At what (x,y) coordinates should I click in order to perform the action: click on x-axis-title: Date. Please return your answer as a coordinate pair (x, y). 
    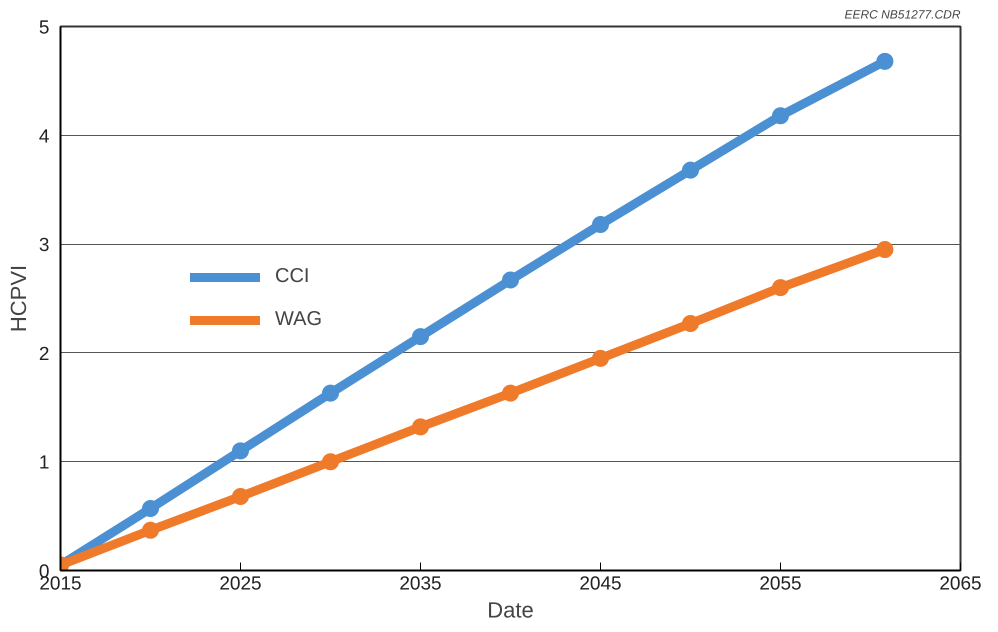
    Looking at the image, I should click on (510, 610).